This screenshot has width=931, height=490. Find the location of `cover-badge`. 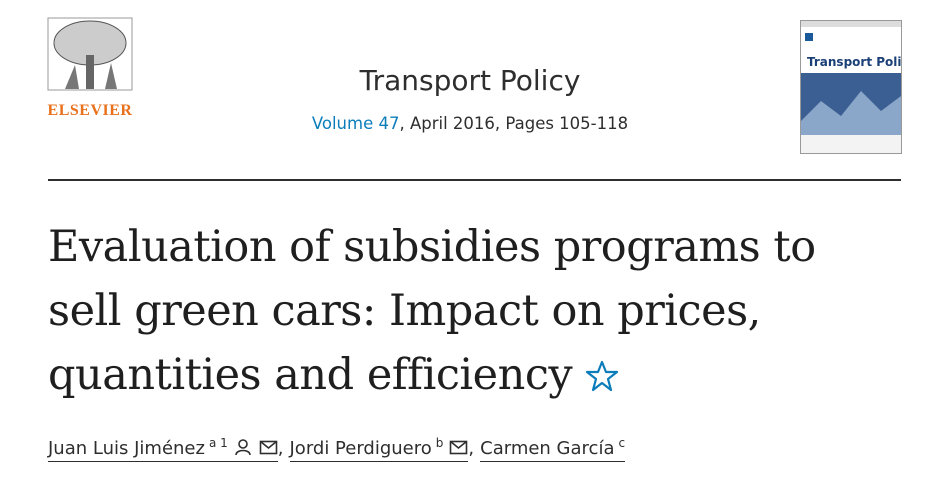

cover-badge is located at coordinates (809, 37).